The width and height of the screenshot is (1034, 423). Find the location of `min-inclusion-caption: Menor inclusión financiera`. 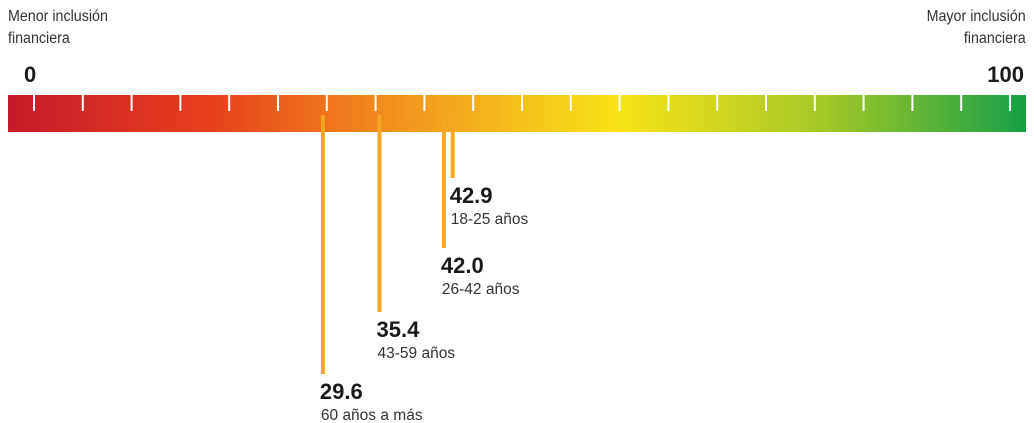

min-inclusion-caption: Menor inclusión financiera is located at coordinates (58, 28).